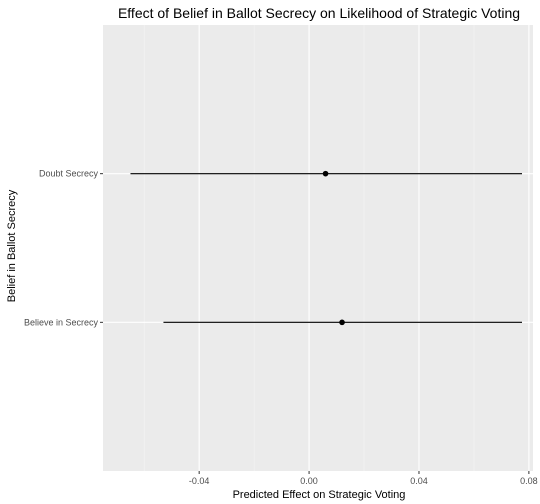 Image resolution: width=540 pixels, height=504 pixels. I want to click on y-tick-label: Doubt Secrecy, so click(69, 174).